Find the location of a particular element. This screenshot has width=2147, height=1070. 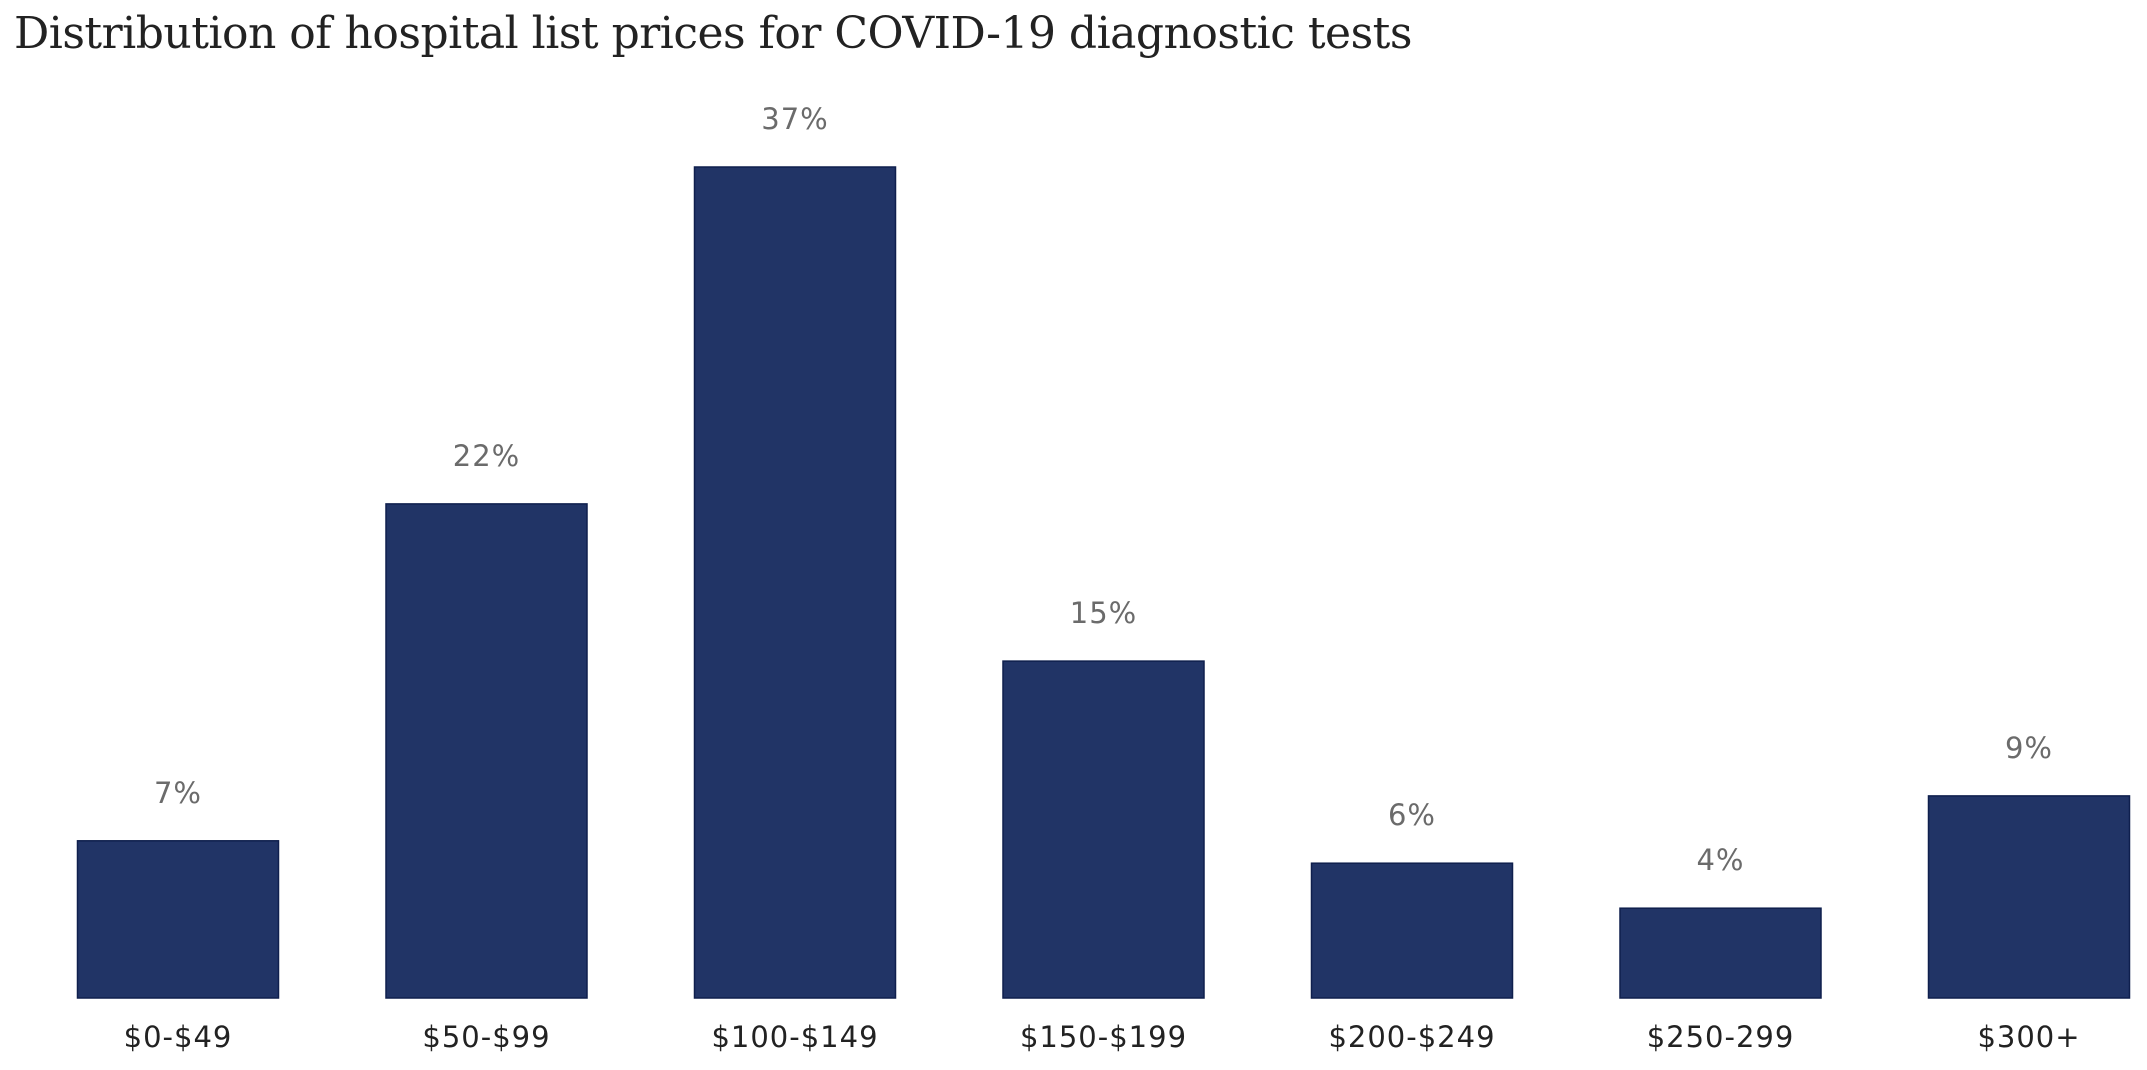

data-label: 37% is located at coordinates (794, 119).